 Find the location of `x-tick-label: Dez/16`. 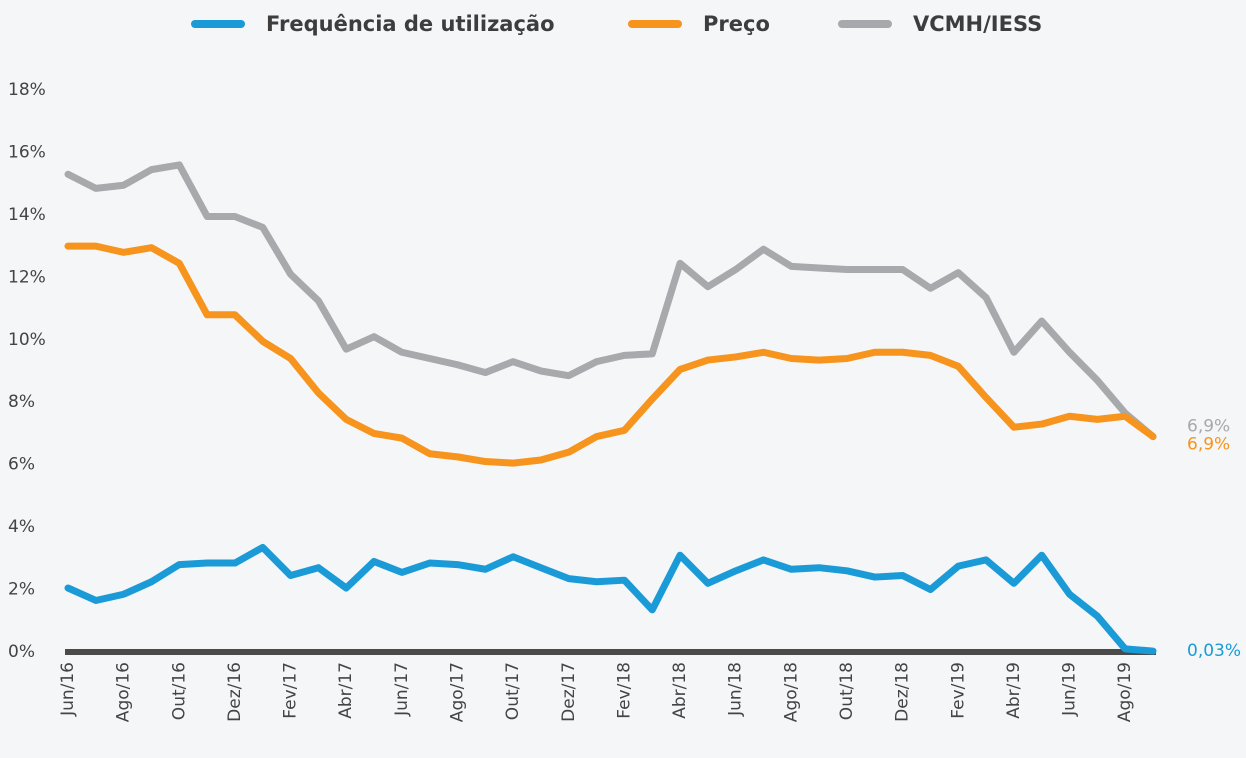

x-tick-label: Dez/16 is located at coordinates (235, 692).